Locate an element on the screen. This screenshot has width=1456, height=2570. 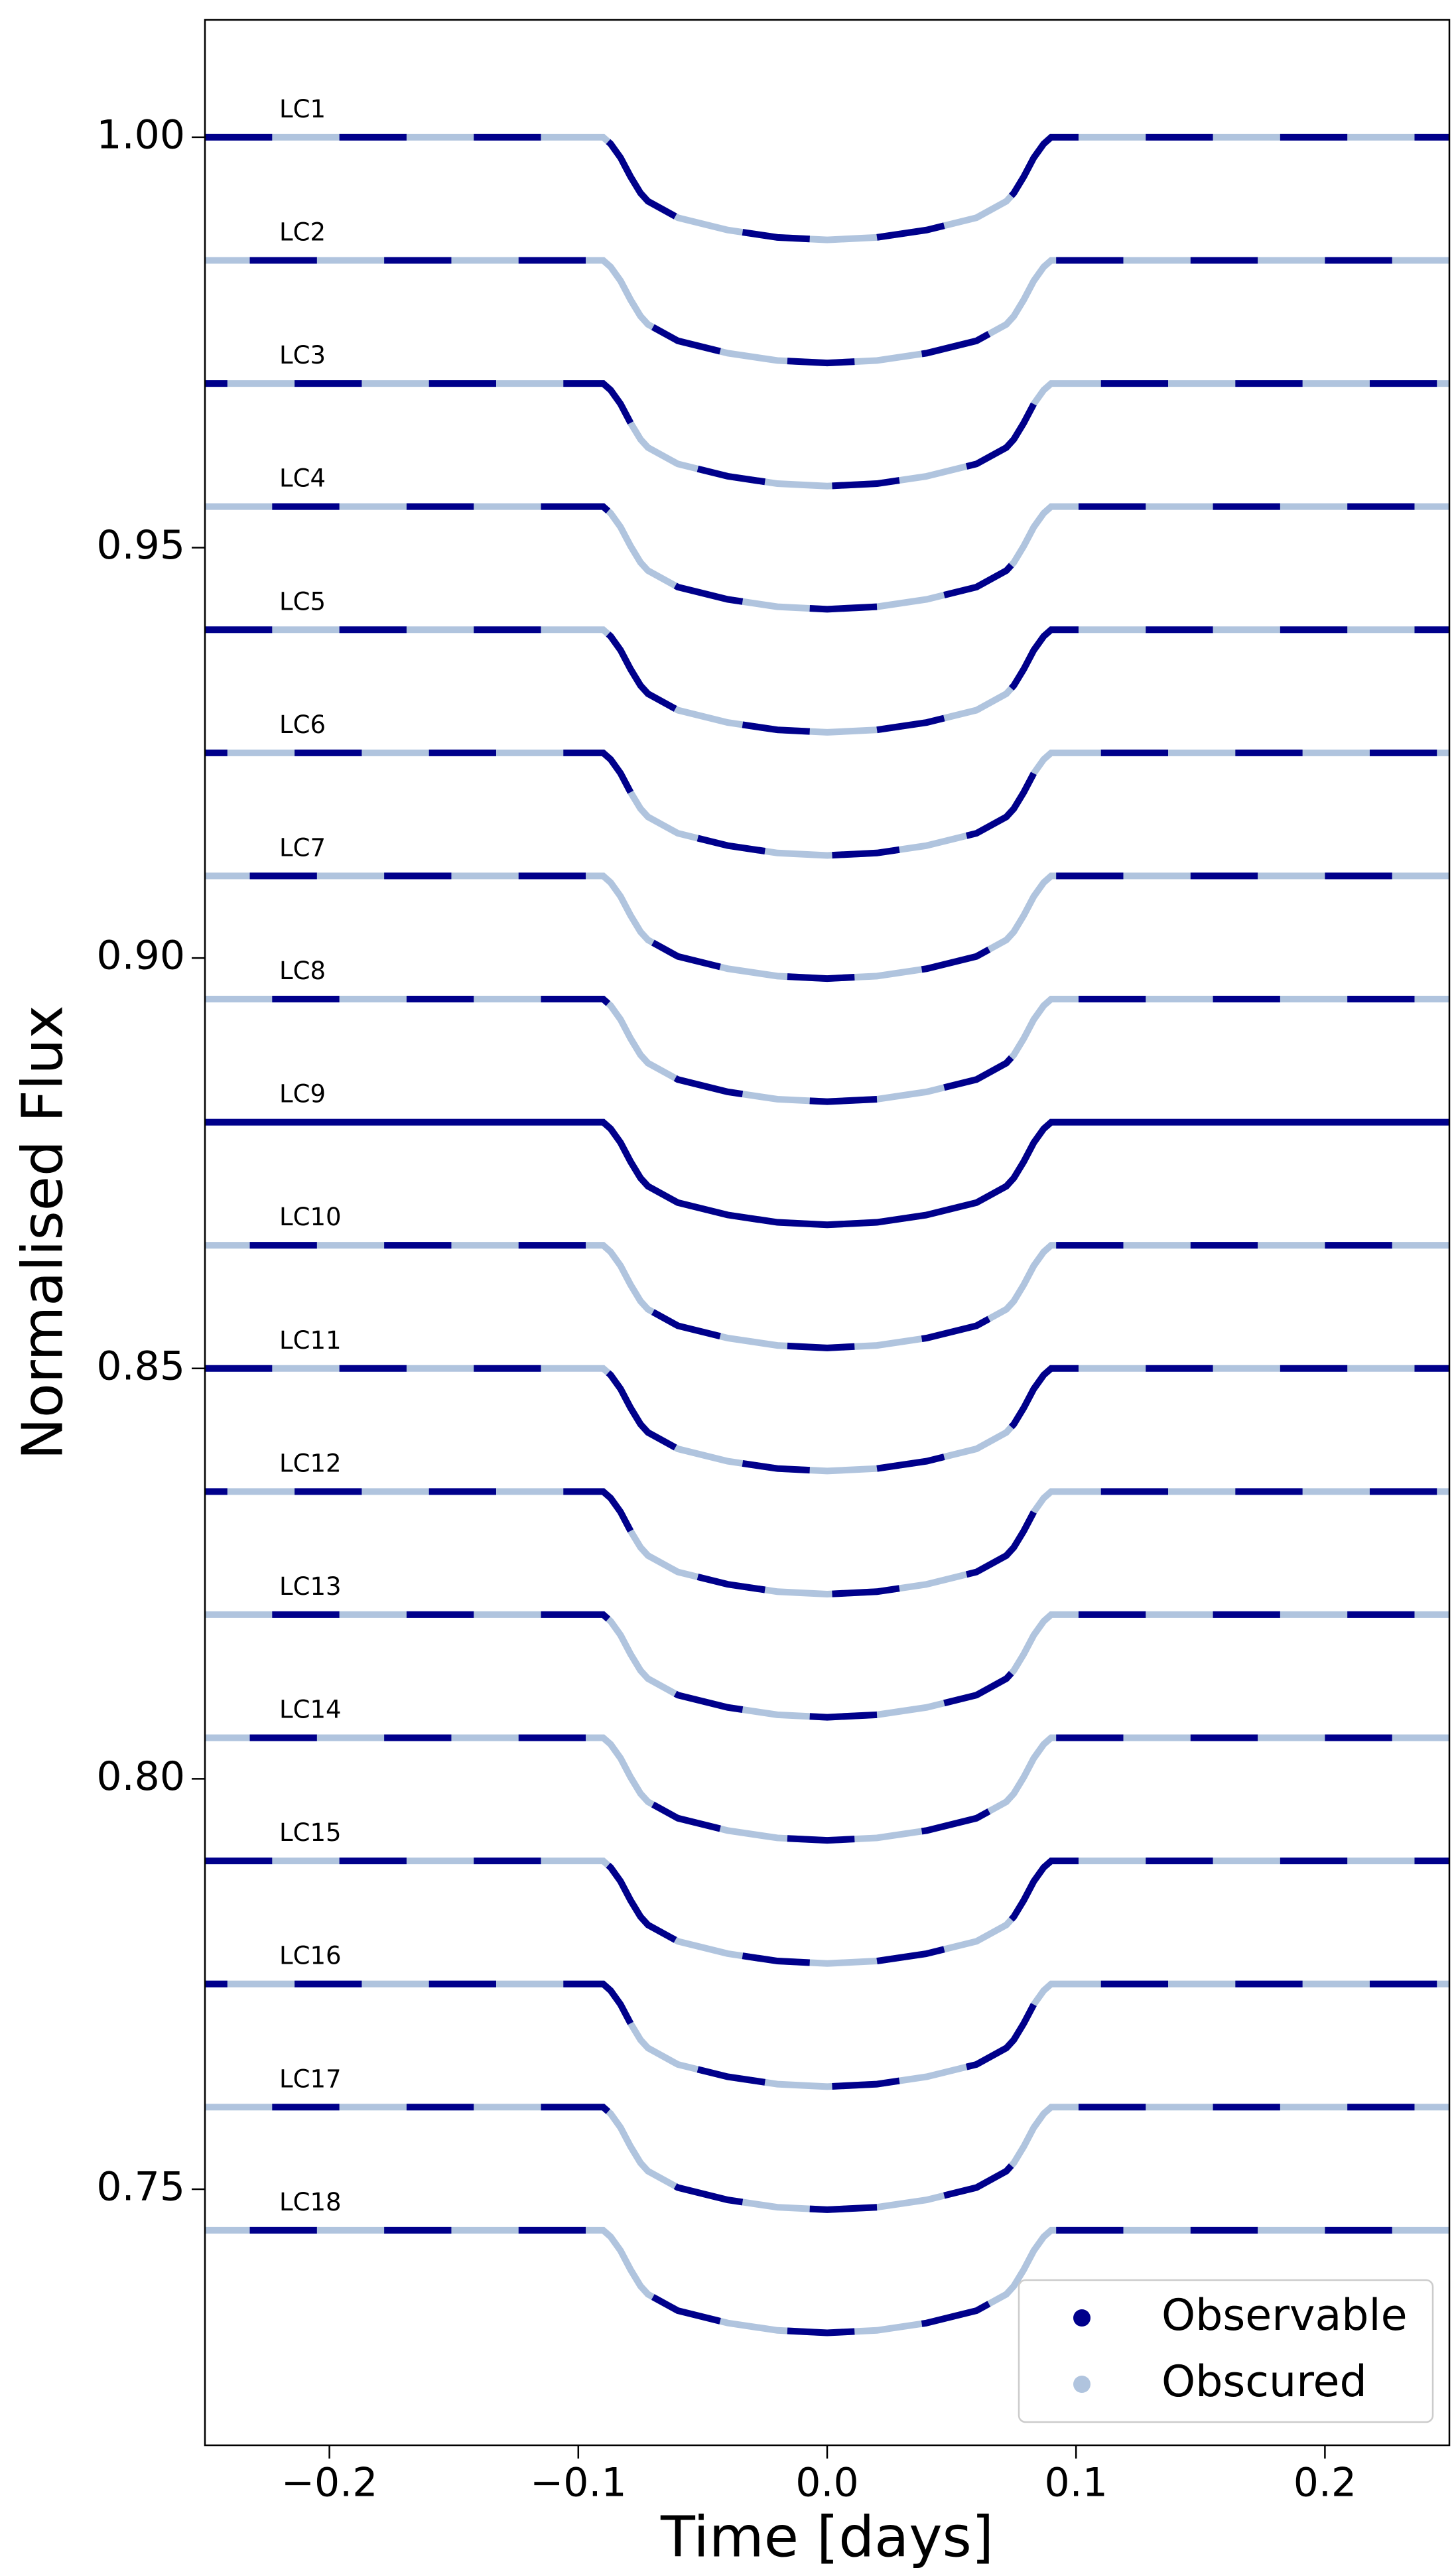
curve-label: LC9 is located at coordinates (302, 1094).